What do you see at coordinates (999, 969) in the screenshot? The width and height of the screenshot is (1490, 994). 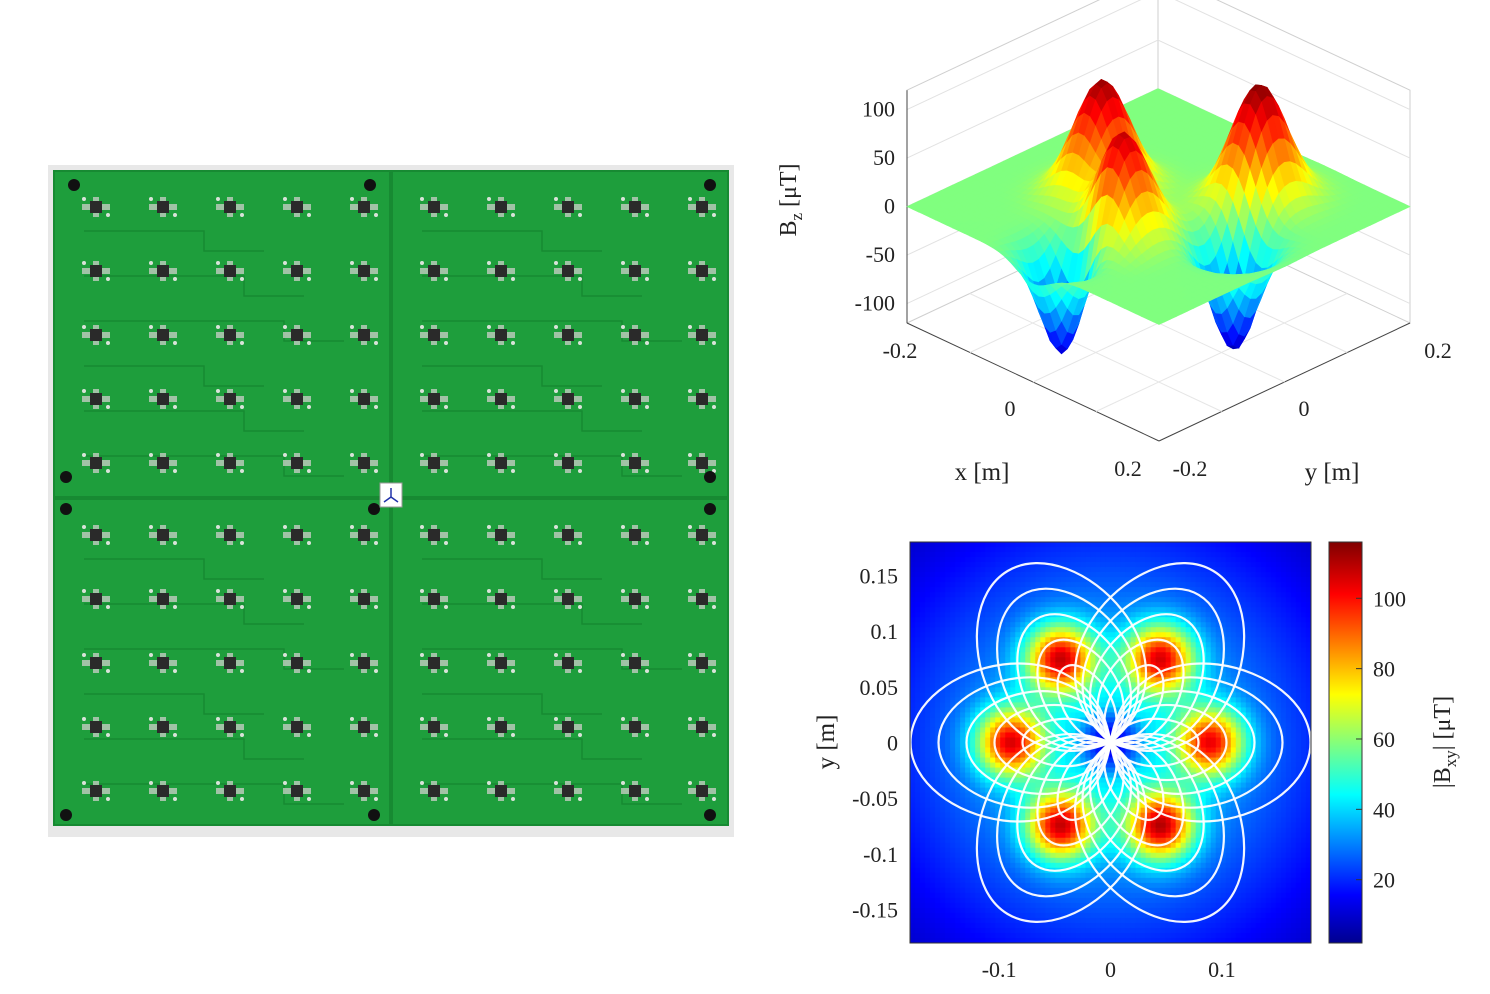 I see `heatmap-x-tick-label: -0.1` at bounding box center [999, 969].